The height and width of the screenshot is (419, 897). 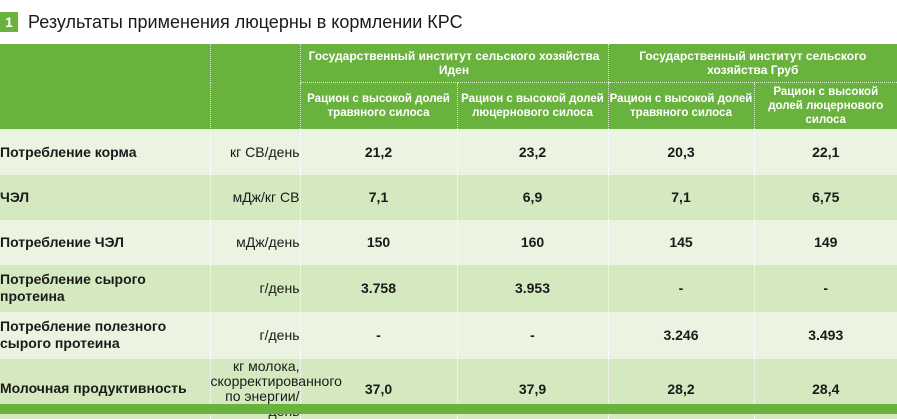 I want to click on table-cell: 150, so click(x=378, y=242).